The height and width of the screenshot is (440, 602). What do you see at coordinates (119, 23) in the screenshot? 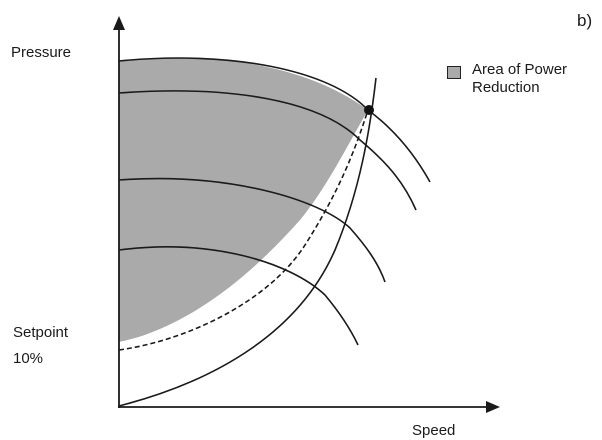
I see `y-axis-arrow` at bounding box center [119, 23].